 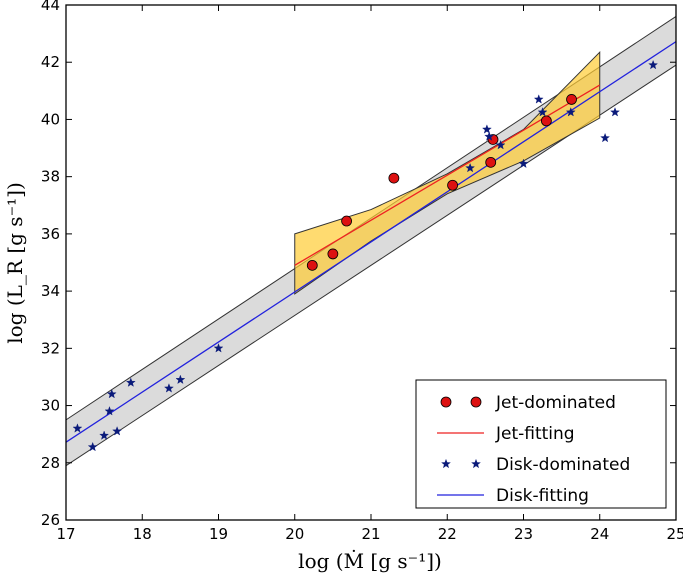 I want to click on y-tick-label: 28, so click(x=50, y=463).